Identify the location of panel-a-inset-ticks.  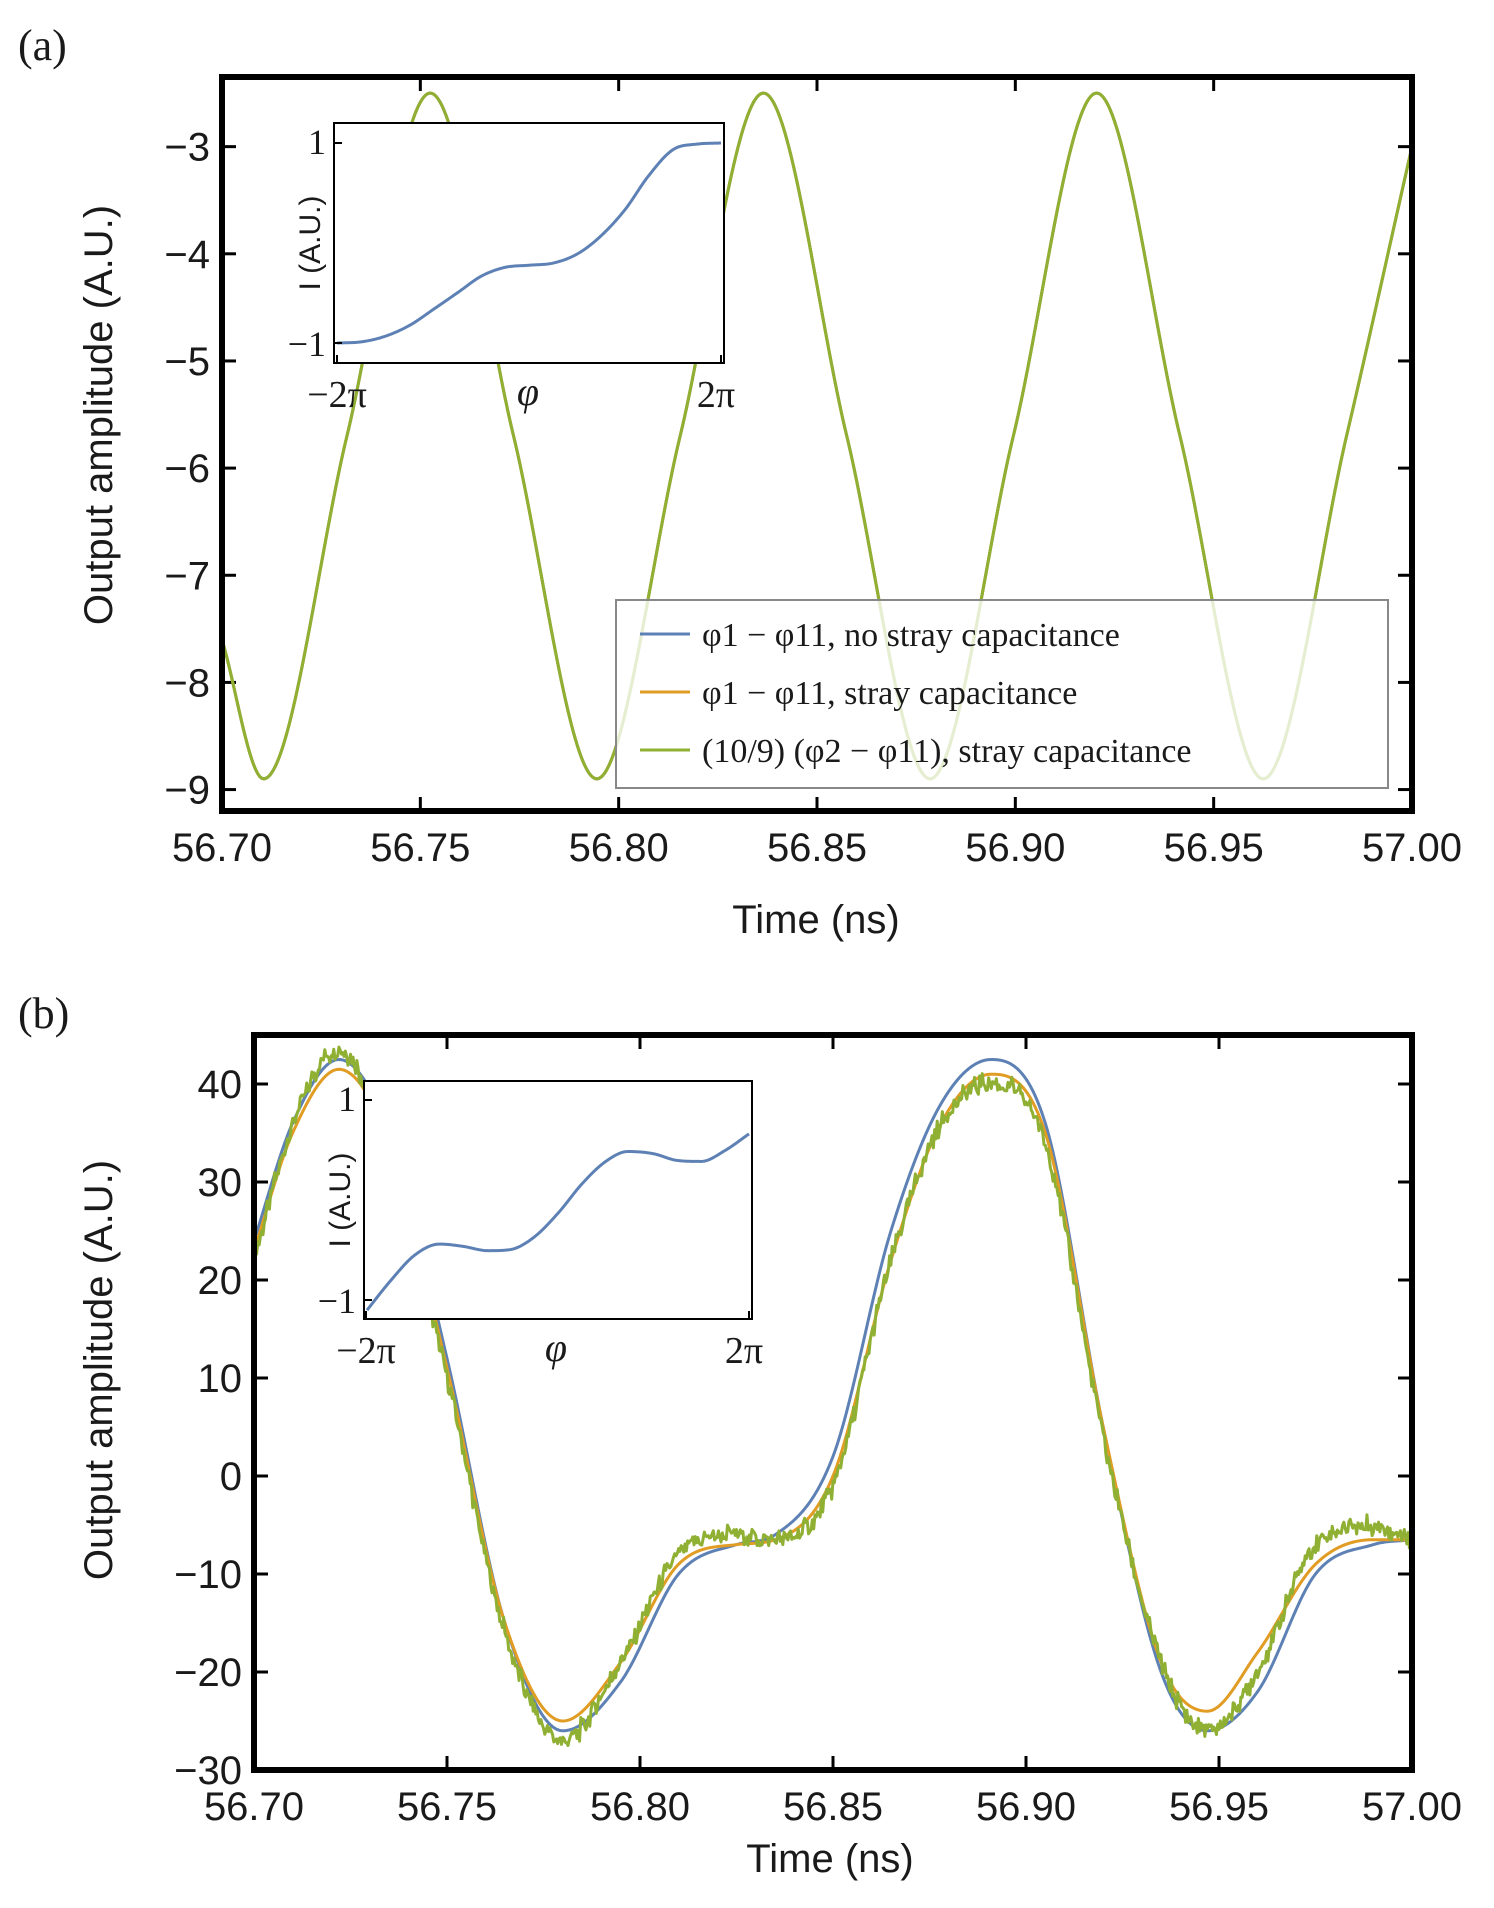
(528, 252).